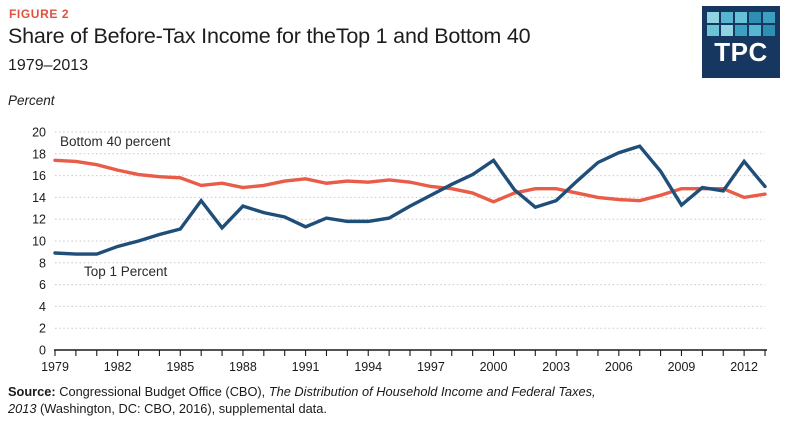 Image resolution: width=789 pixels, height=424 pixels. What do you see at coordinates (368, 367) in the screenshot?
I see `svg-text: 1994` at bounding box center [368, 367].